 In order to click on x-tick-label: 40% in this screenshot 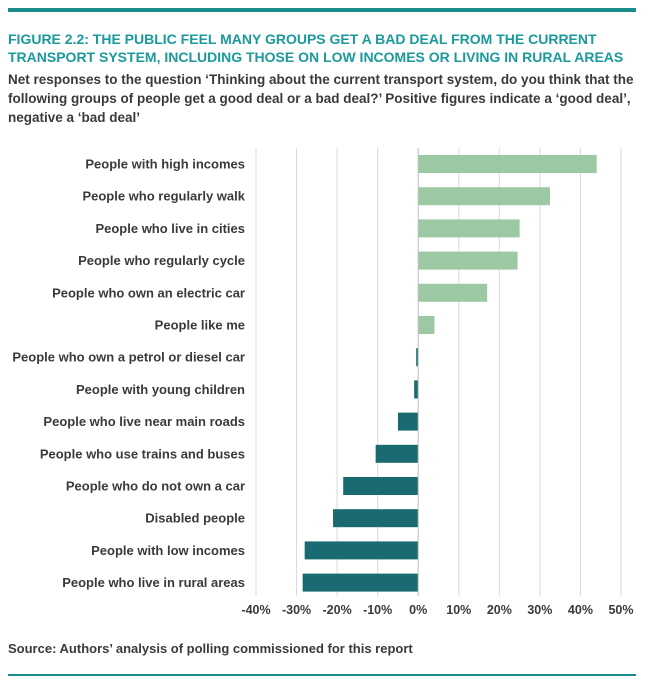, I will do `click(580, 610)`.